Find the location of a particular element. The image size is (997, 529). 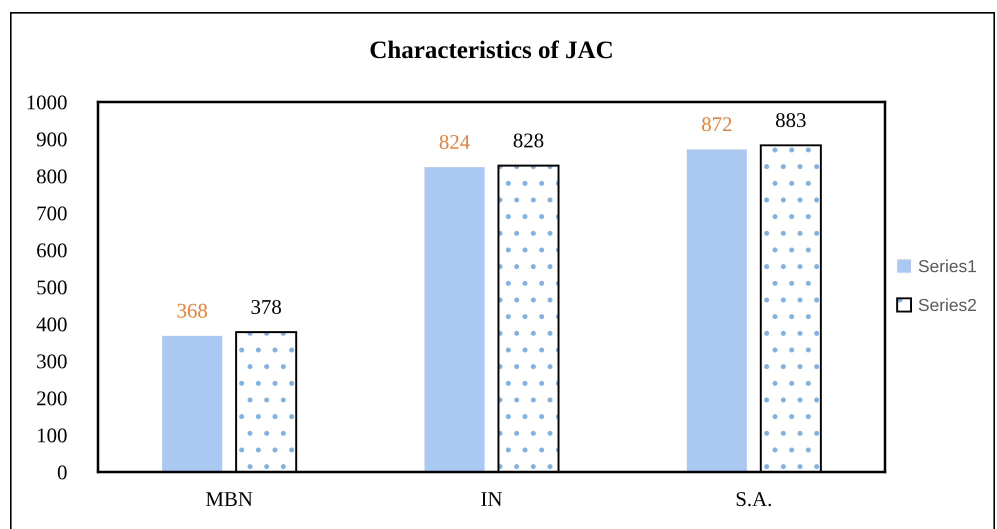

y-tick-label: 600 is located at coordinates (52, 250).